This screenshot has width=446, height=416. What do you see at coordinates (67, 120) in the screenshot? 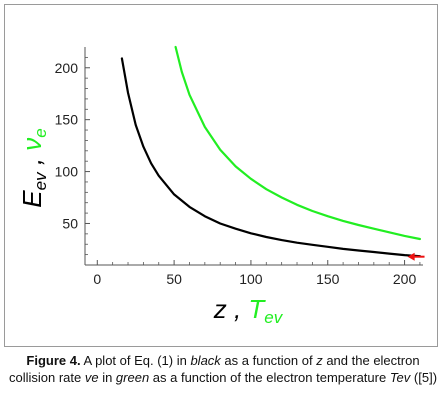
I see `y-tick-label: 150` at bounding box center [67, 120].